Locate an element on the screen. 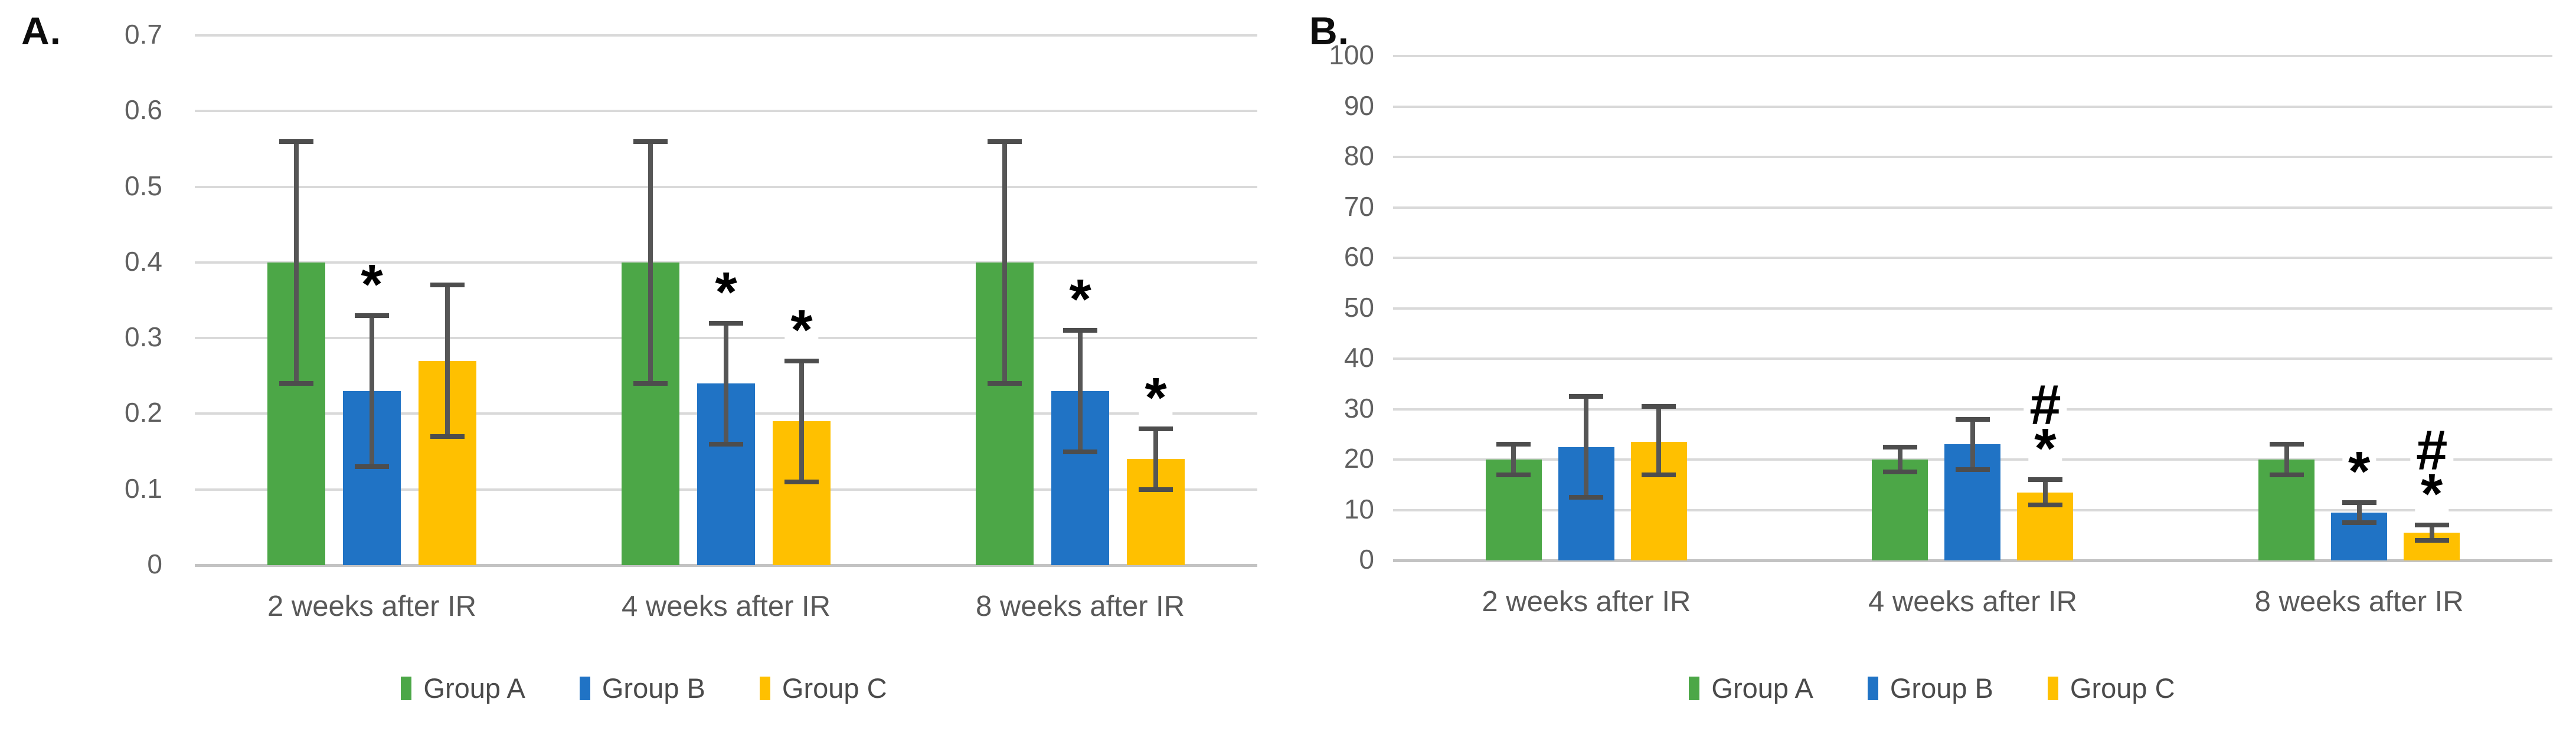 The width and height of the screenshot is (2576, 735). y-axis-tick-label: 10 is located at coordinates (1358, 508).